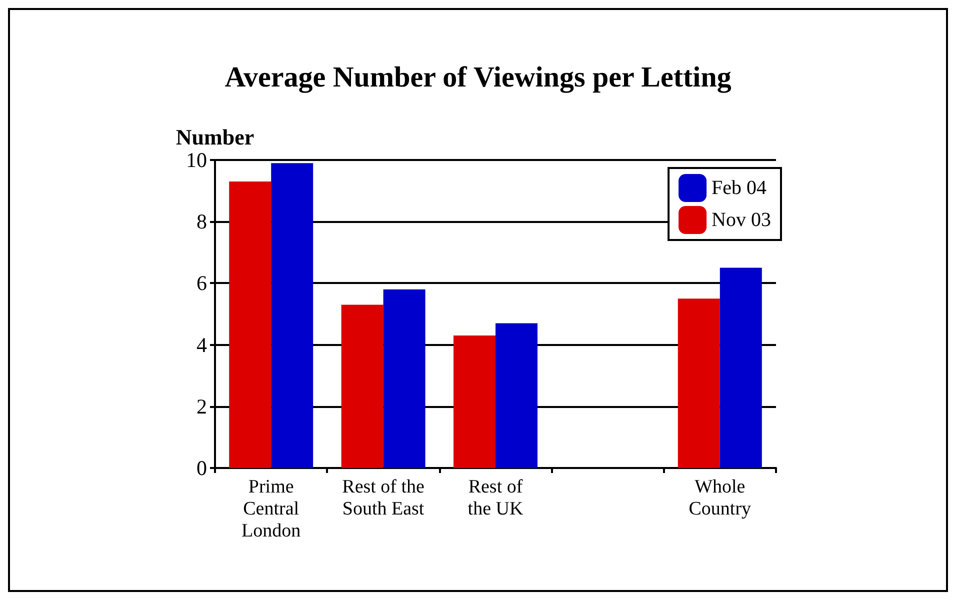 This screenshot has width=963, height=604. I want to click on chart-title: Average Number of Viewings per Letting, so click(478, 78).